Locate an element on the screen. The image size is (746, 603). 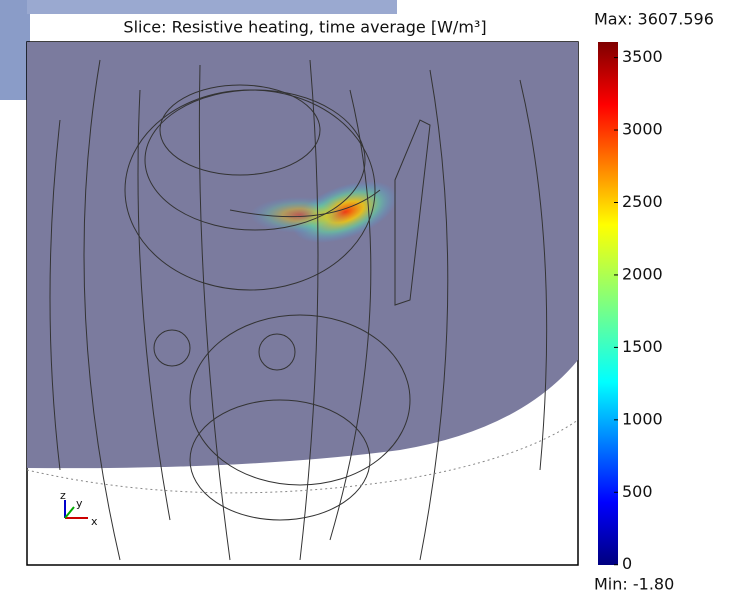
triad-label: z is located at coordinates (63, 495).